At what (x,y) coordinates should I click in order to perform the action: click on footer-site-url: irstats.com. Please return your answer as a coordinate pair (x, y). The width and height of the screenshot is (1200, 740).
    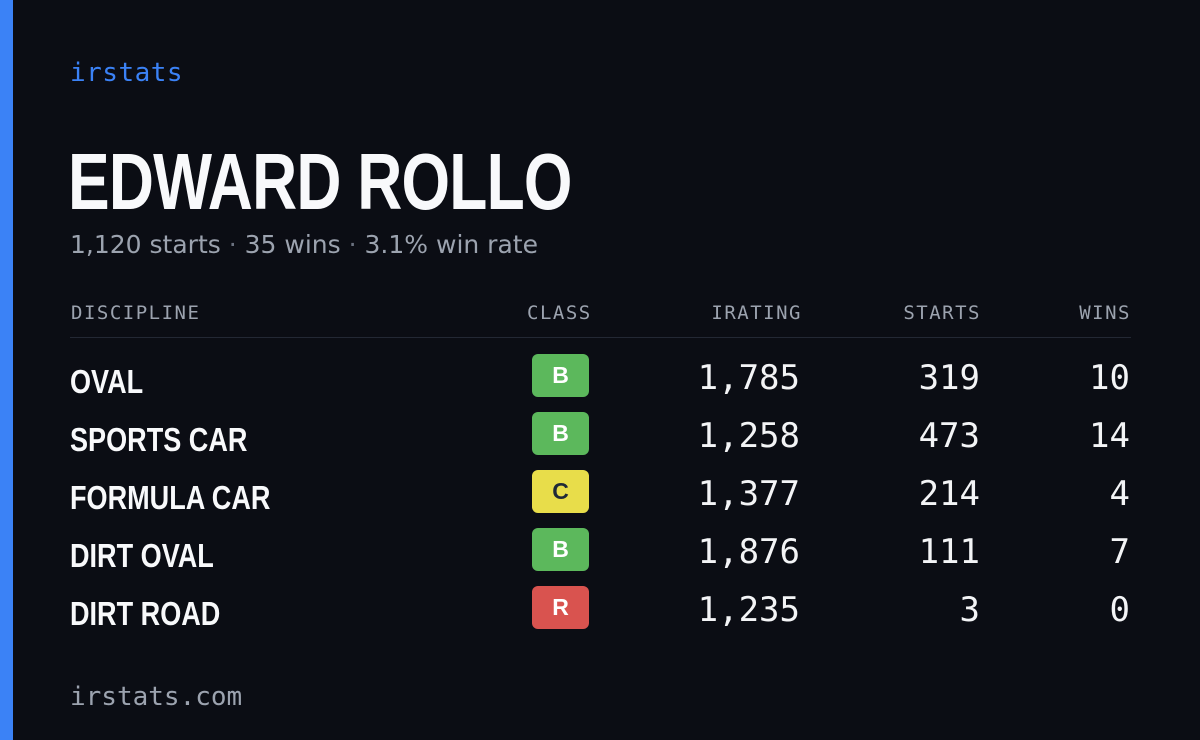
    Looking at the image, I should click on (156, 697).